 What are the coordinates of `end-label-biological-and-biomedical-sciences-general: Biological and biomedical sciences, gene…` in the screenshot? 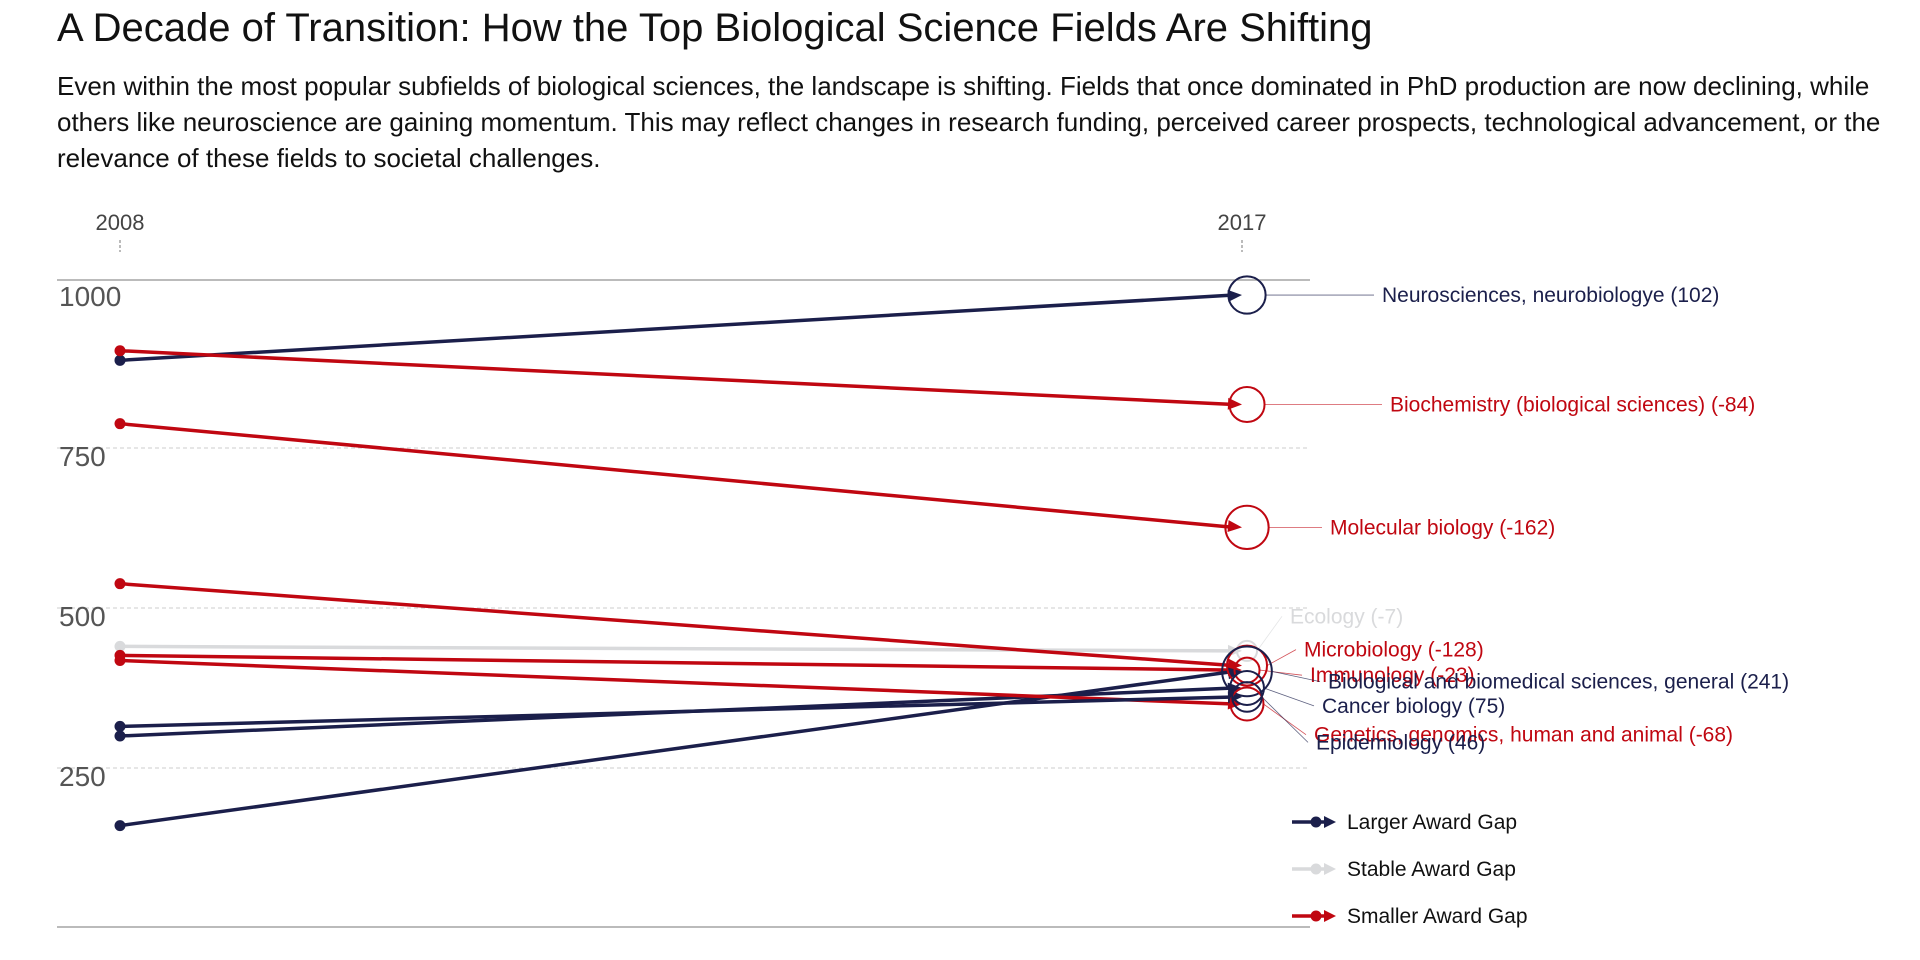 It's located at (1558, 682).